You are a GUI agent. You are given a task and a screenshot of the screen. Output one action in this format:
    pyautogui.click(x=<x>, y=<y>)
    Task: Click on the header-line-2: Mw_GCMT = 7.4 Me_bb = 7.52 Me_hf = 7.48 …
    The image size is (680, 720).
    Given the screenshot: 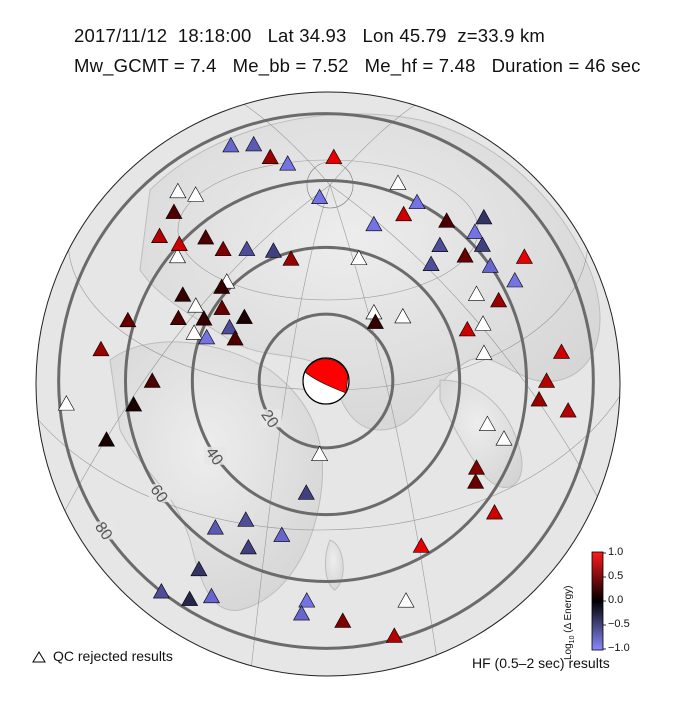 What is the action you would take?
    pyautogui.click(x=357, y=65)
    